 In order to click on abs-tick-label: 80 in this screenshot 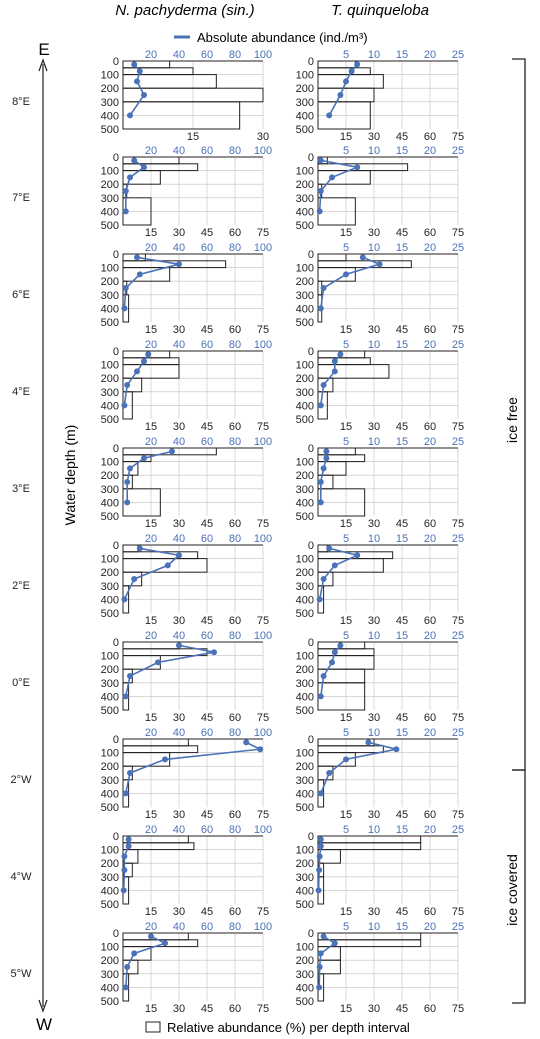, I will do `click(235, 248)`.